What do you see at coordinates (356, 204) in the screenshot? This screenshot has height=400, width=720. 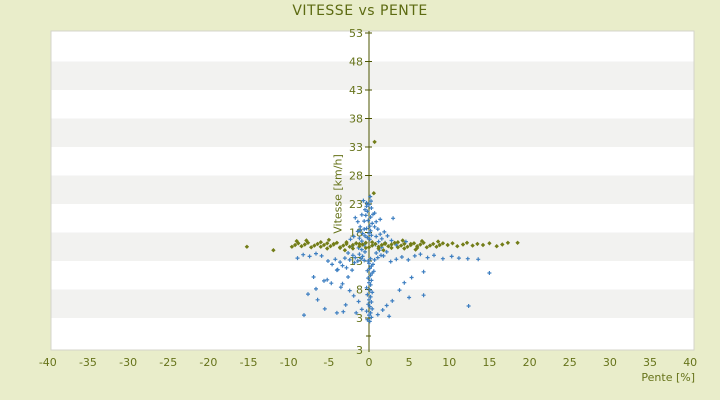 I see `y-tick-label: 23` at bounding box center [356, 204].